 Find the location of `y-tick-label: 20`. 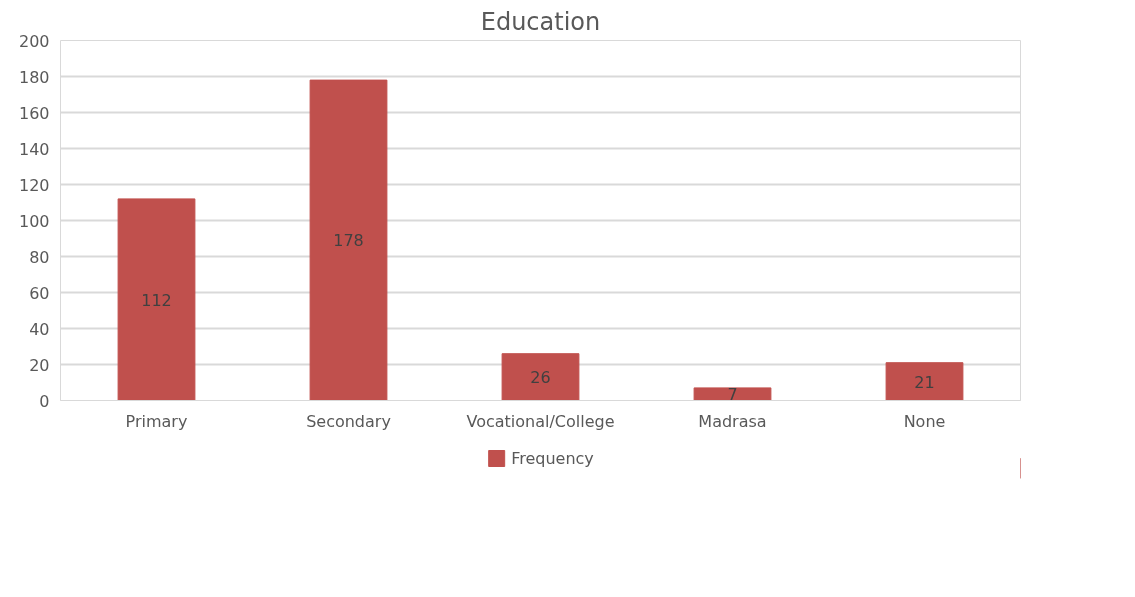

y-tick-label: 20 is located at coordinates (39, 365).